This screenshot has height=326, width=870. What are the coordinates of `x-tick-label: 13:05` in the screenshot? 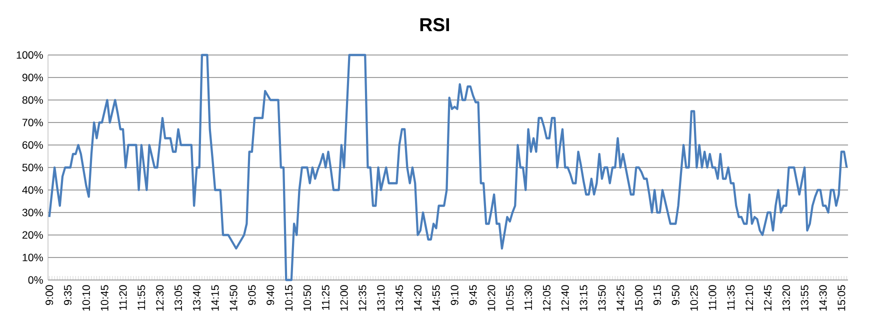 It's located at (178, 298).